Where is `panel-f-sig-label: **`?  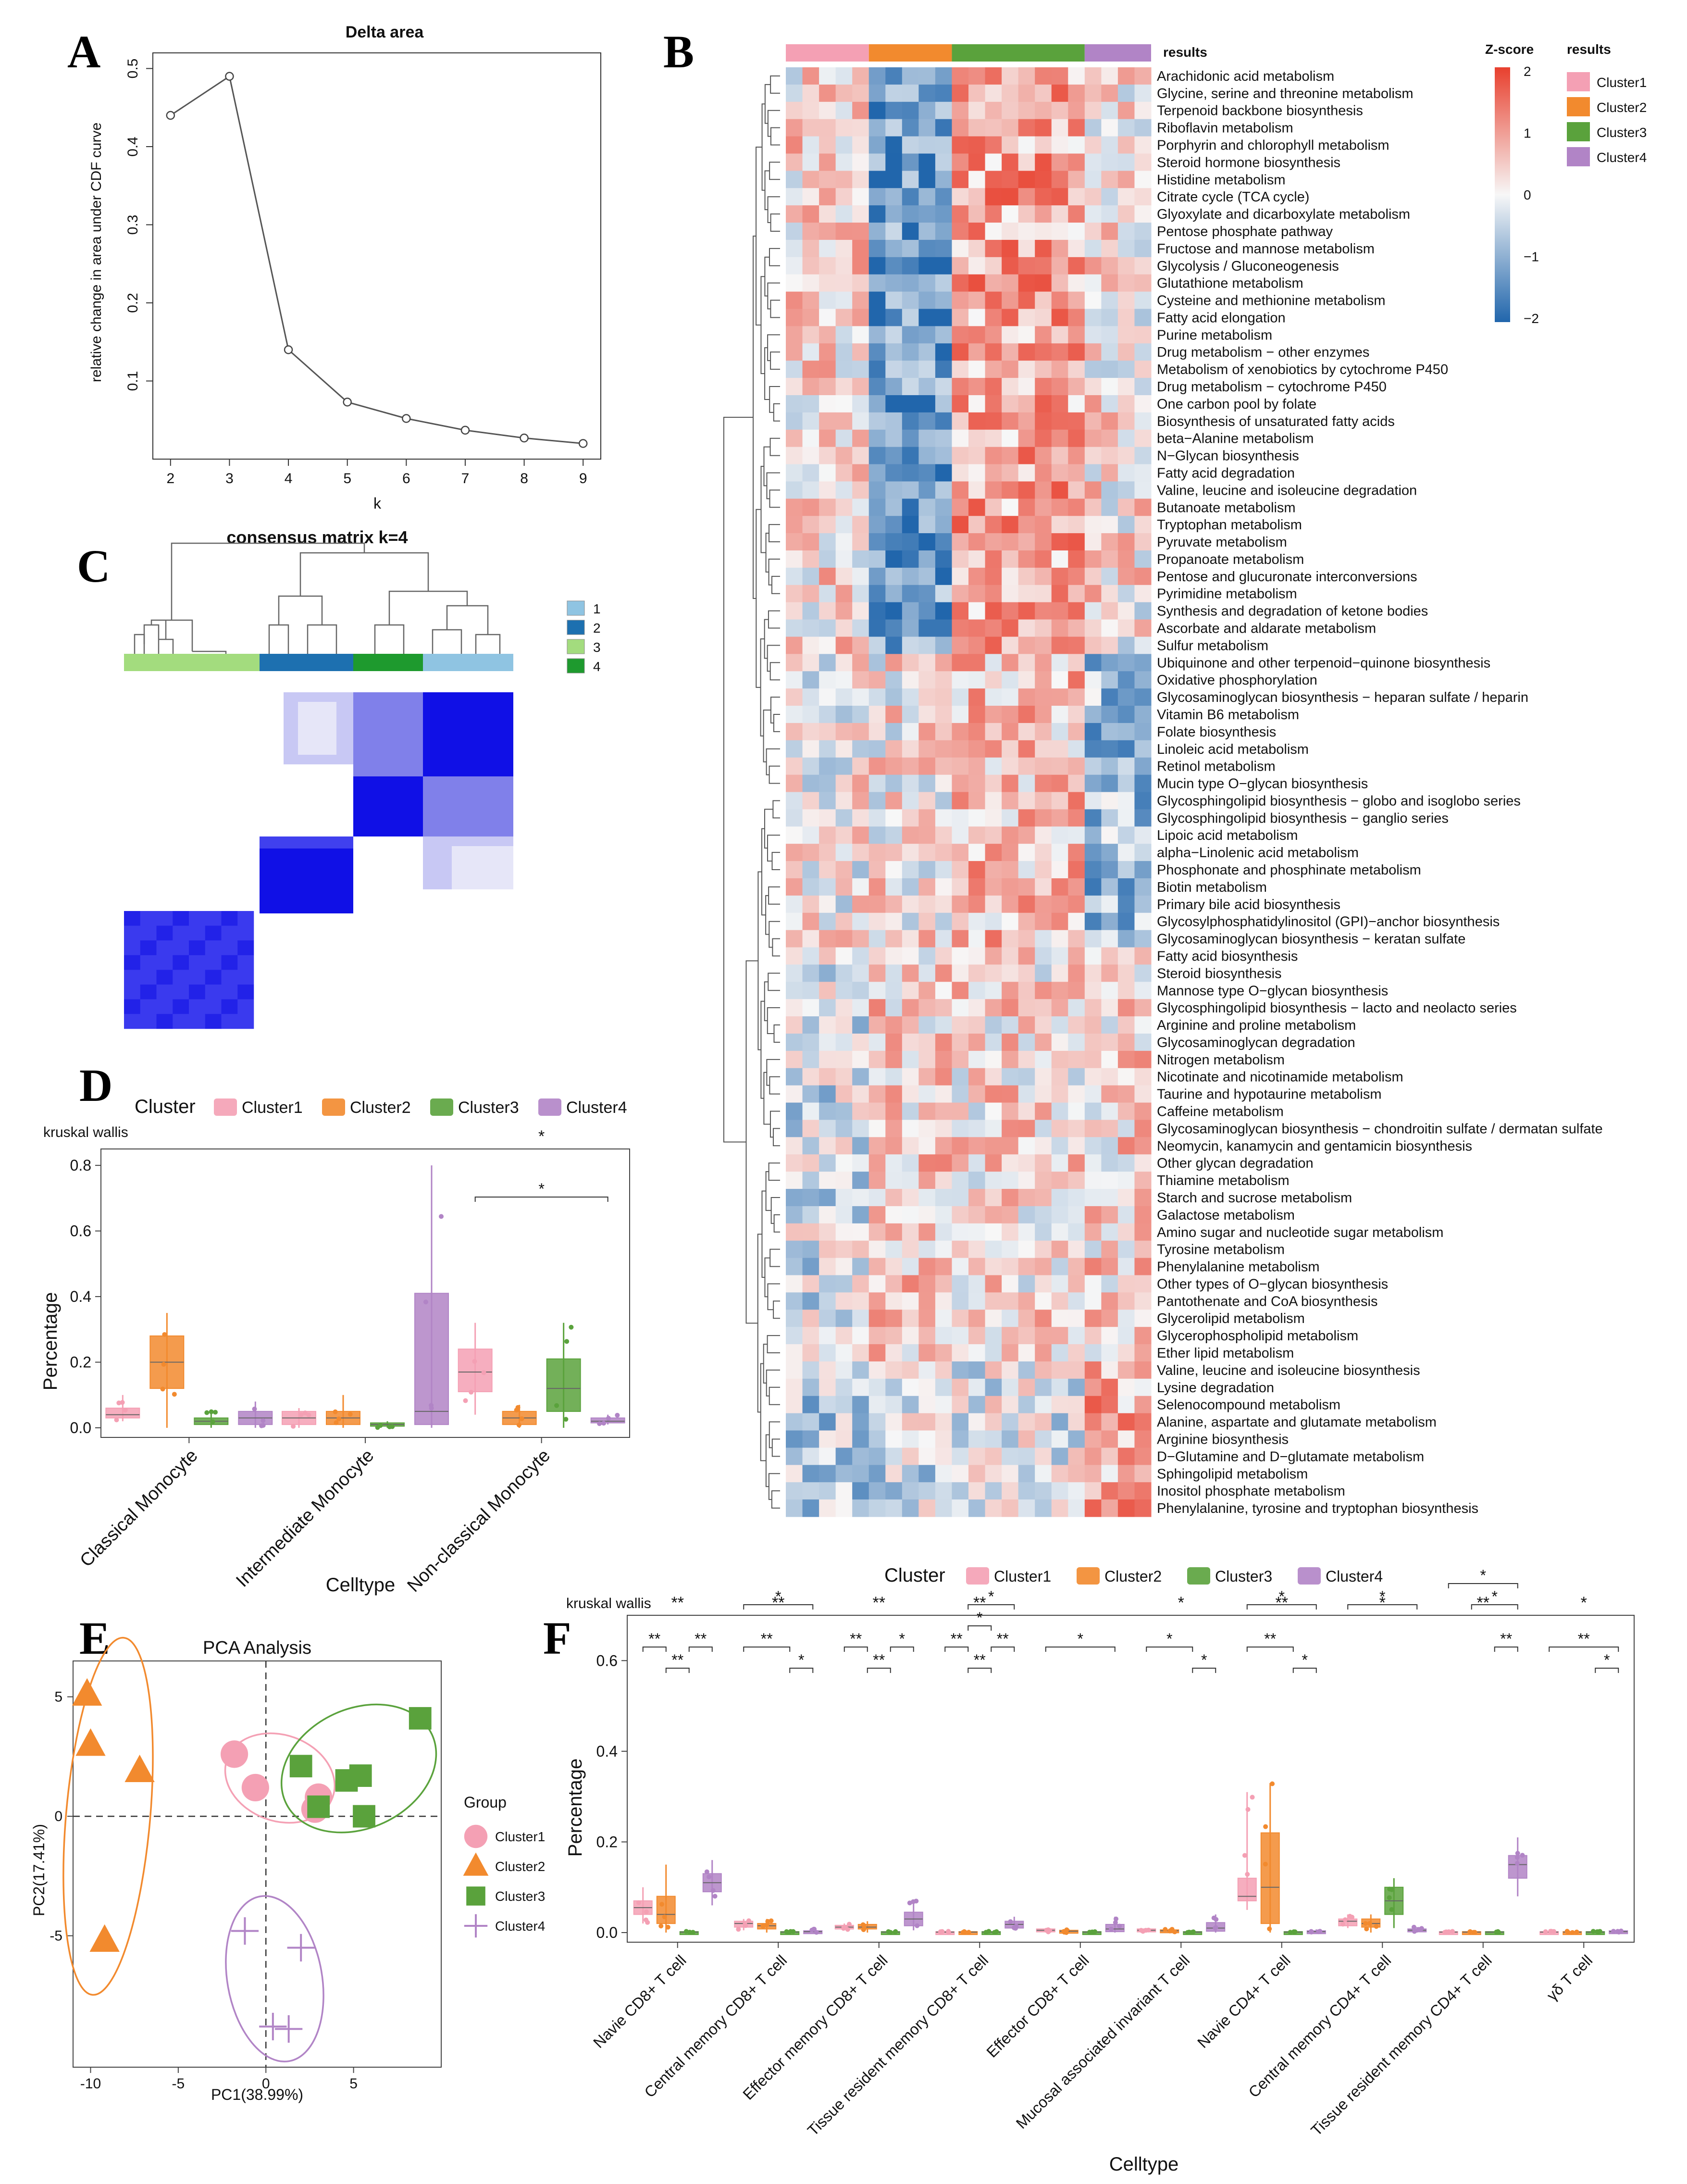
panel-f-sig-label: ** is located at coordinates (767, 1639).